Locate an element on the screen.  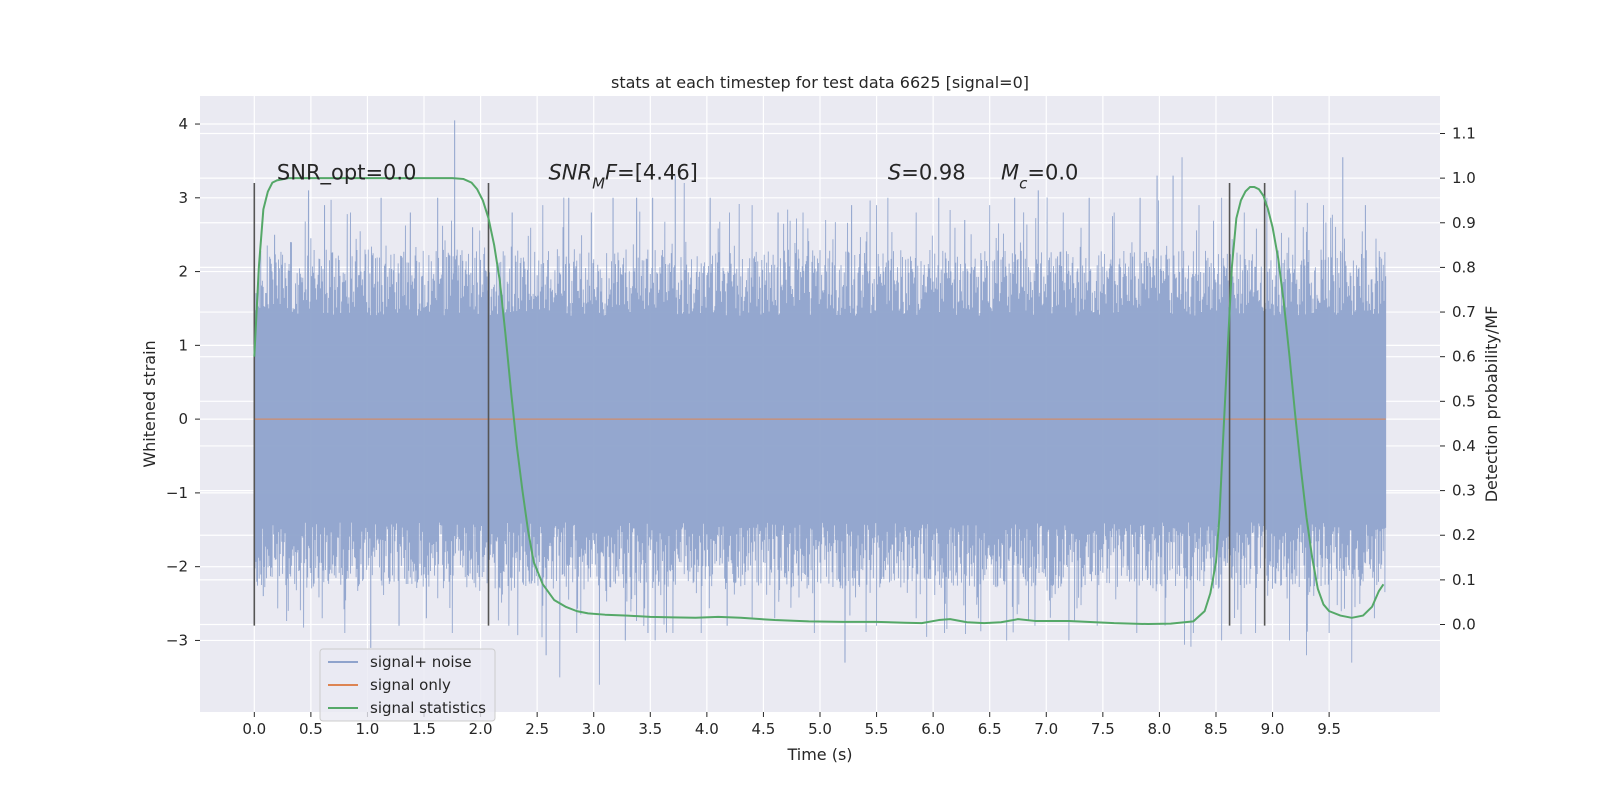
y2-tick-label-10: 1.0 is located at coordinates (1464, 178).